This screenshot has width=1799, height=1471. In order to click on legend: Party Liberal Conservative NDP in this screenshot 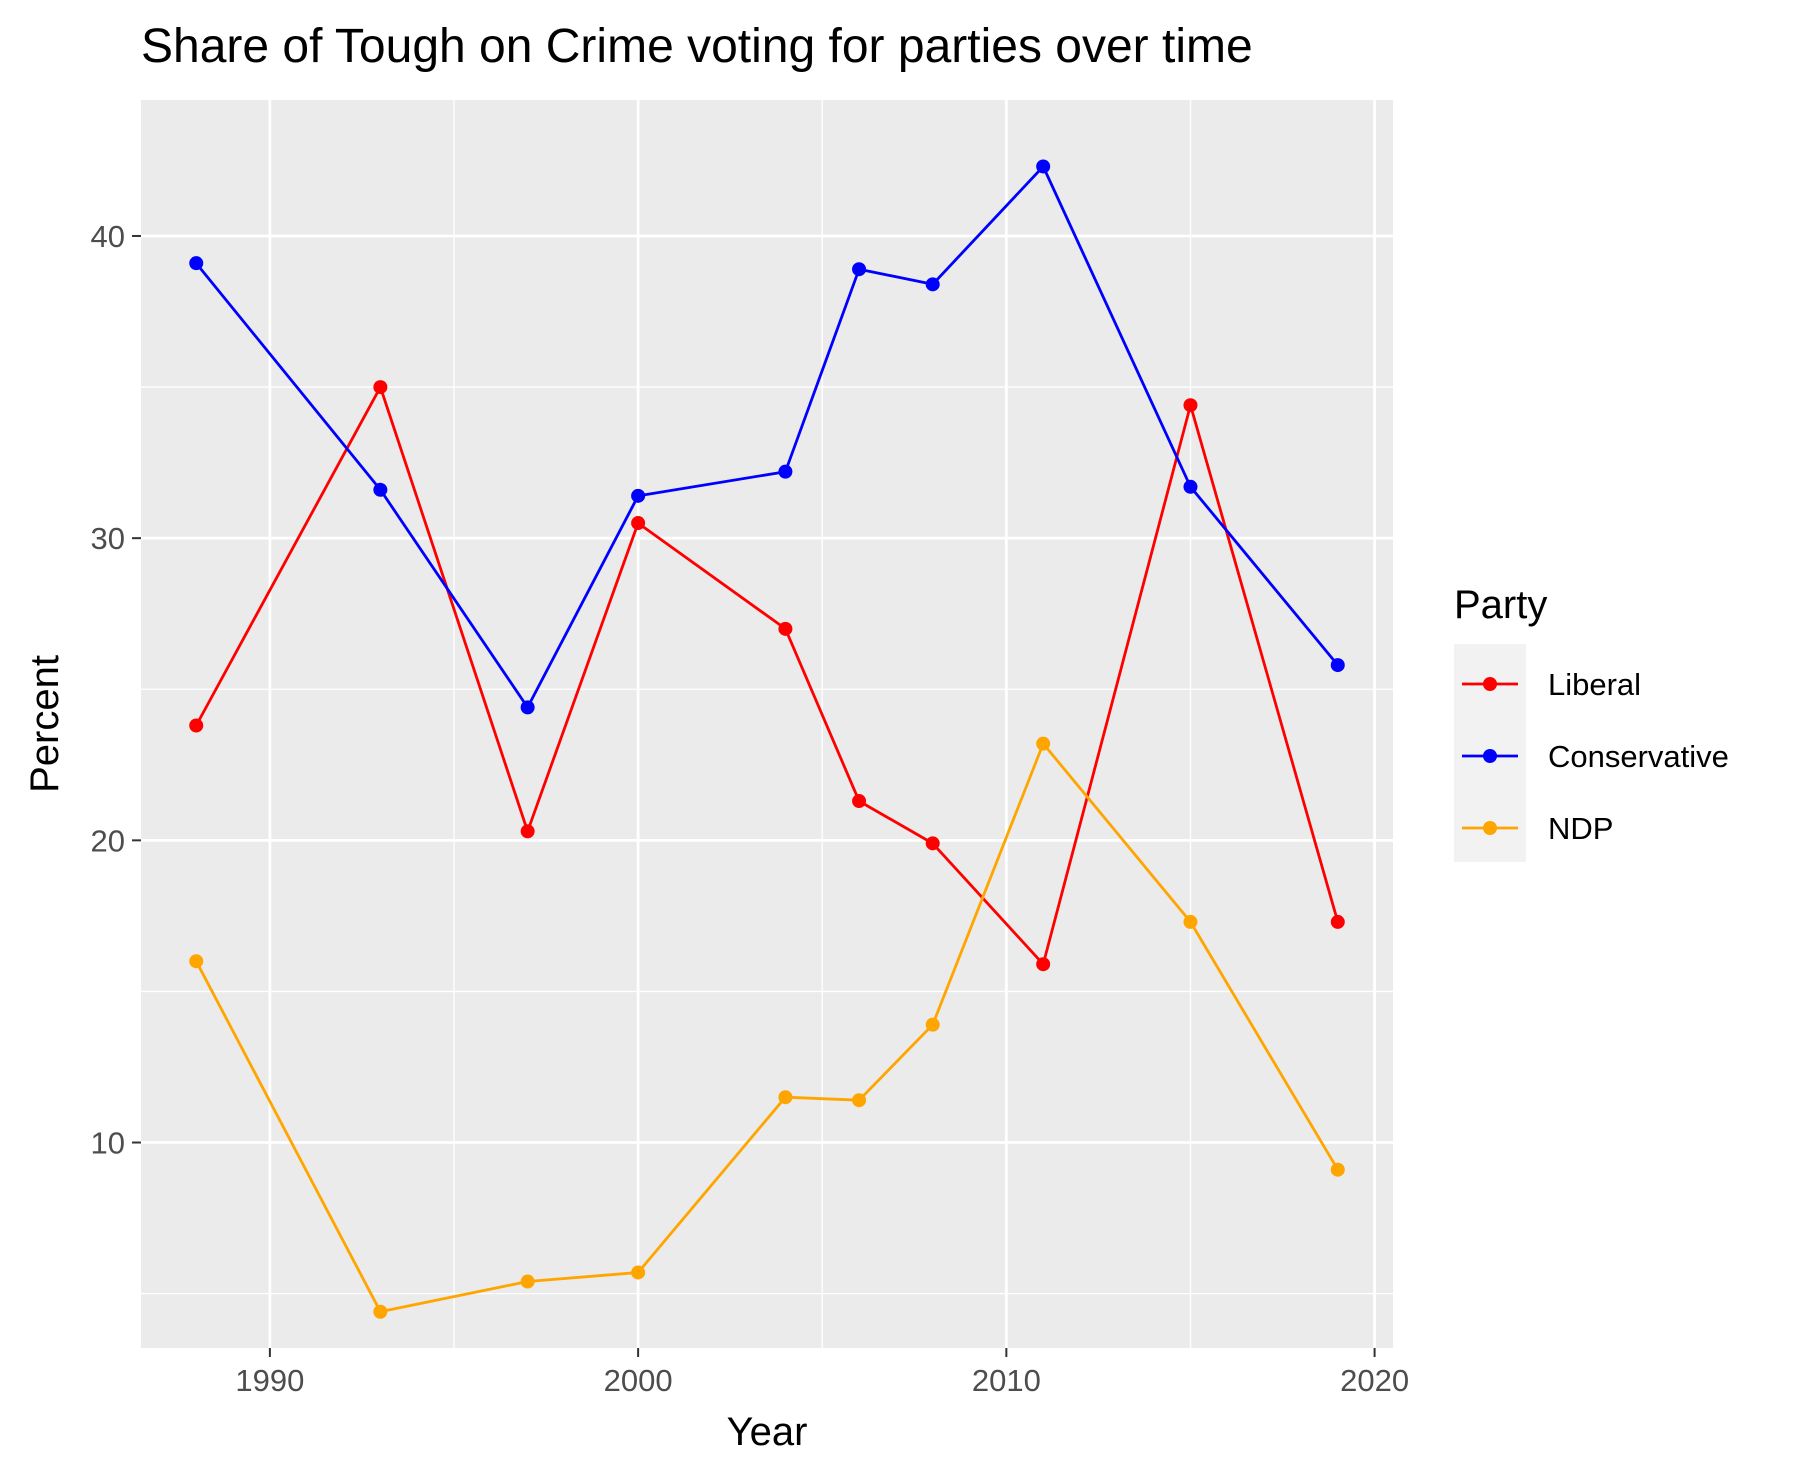, I will do `click(1591, 722)`.